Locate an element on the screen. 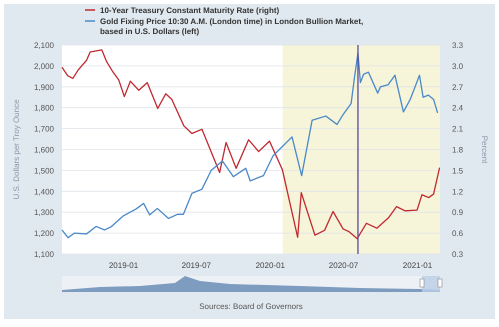 Image resolution: width=499 pixels, height=327 pixels. y2-tick-label: 2.7 is located at coordinates (458, 87).